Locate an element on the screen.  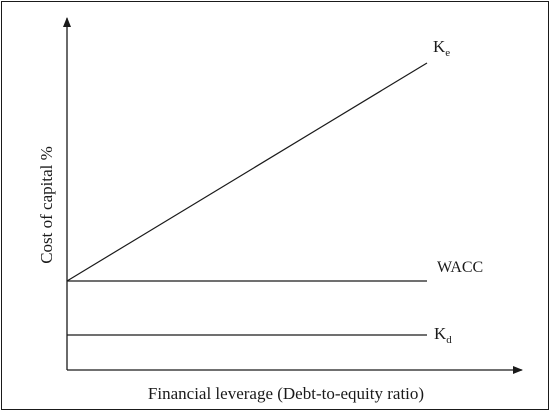
kd-label: Kd is located at coordinates (443, 335).